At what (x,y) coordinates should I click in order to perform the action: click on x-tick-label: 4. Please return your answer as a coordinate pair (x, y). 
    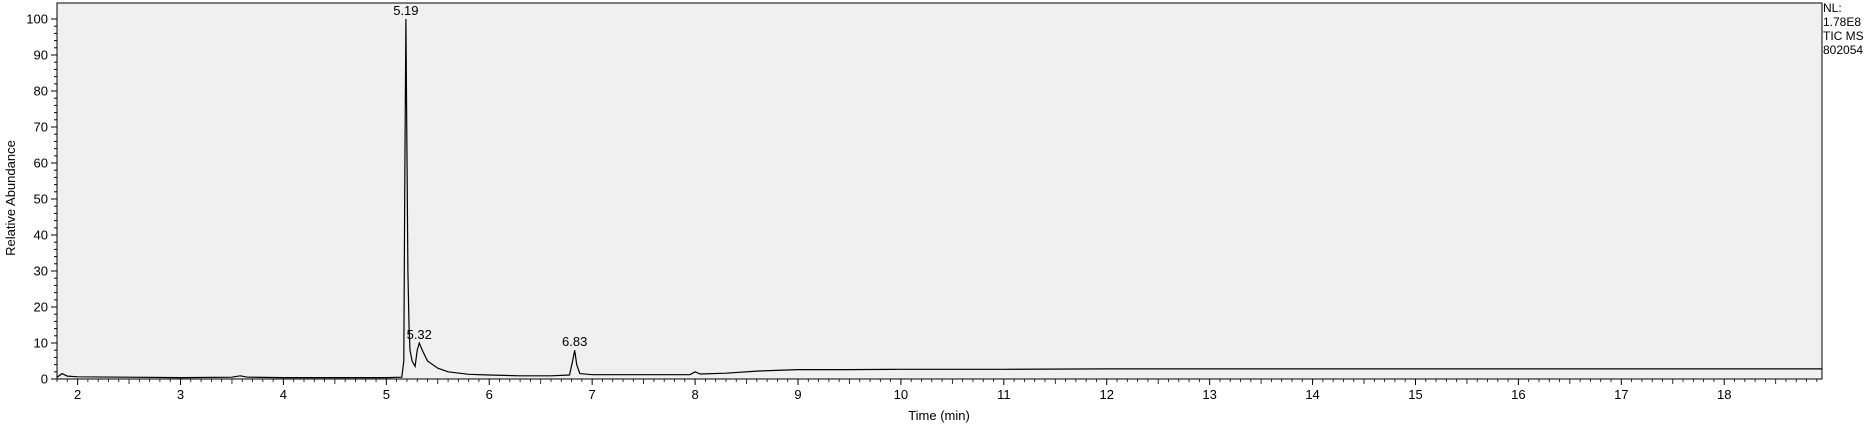
    Looking at the image, I should click on (283, 394).